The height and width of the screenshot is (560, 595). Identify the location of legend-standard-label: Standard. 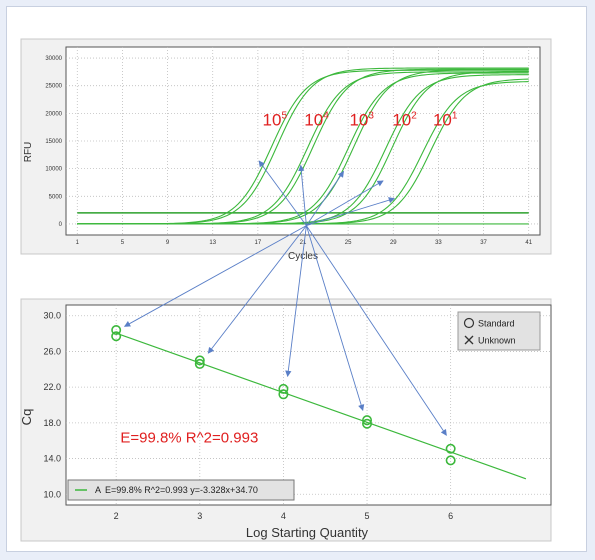
(496, 324).